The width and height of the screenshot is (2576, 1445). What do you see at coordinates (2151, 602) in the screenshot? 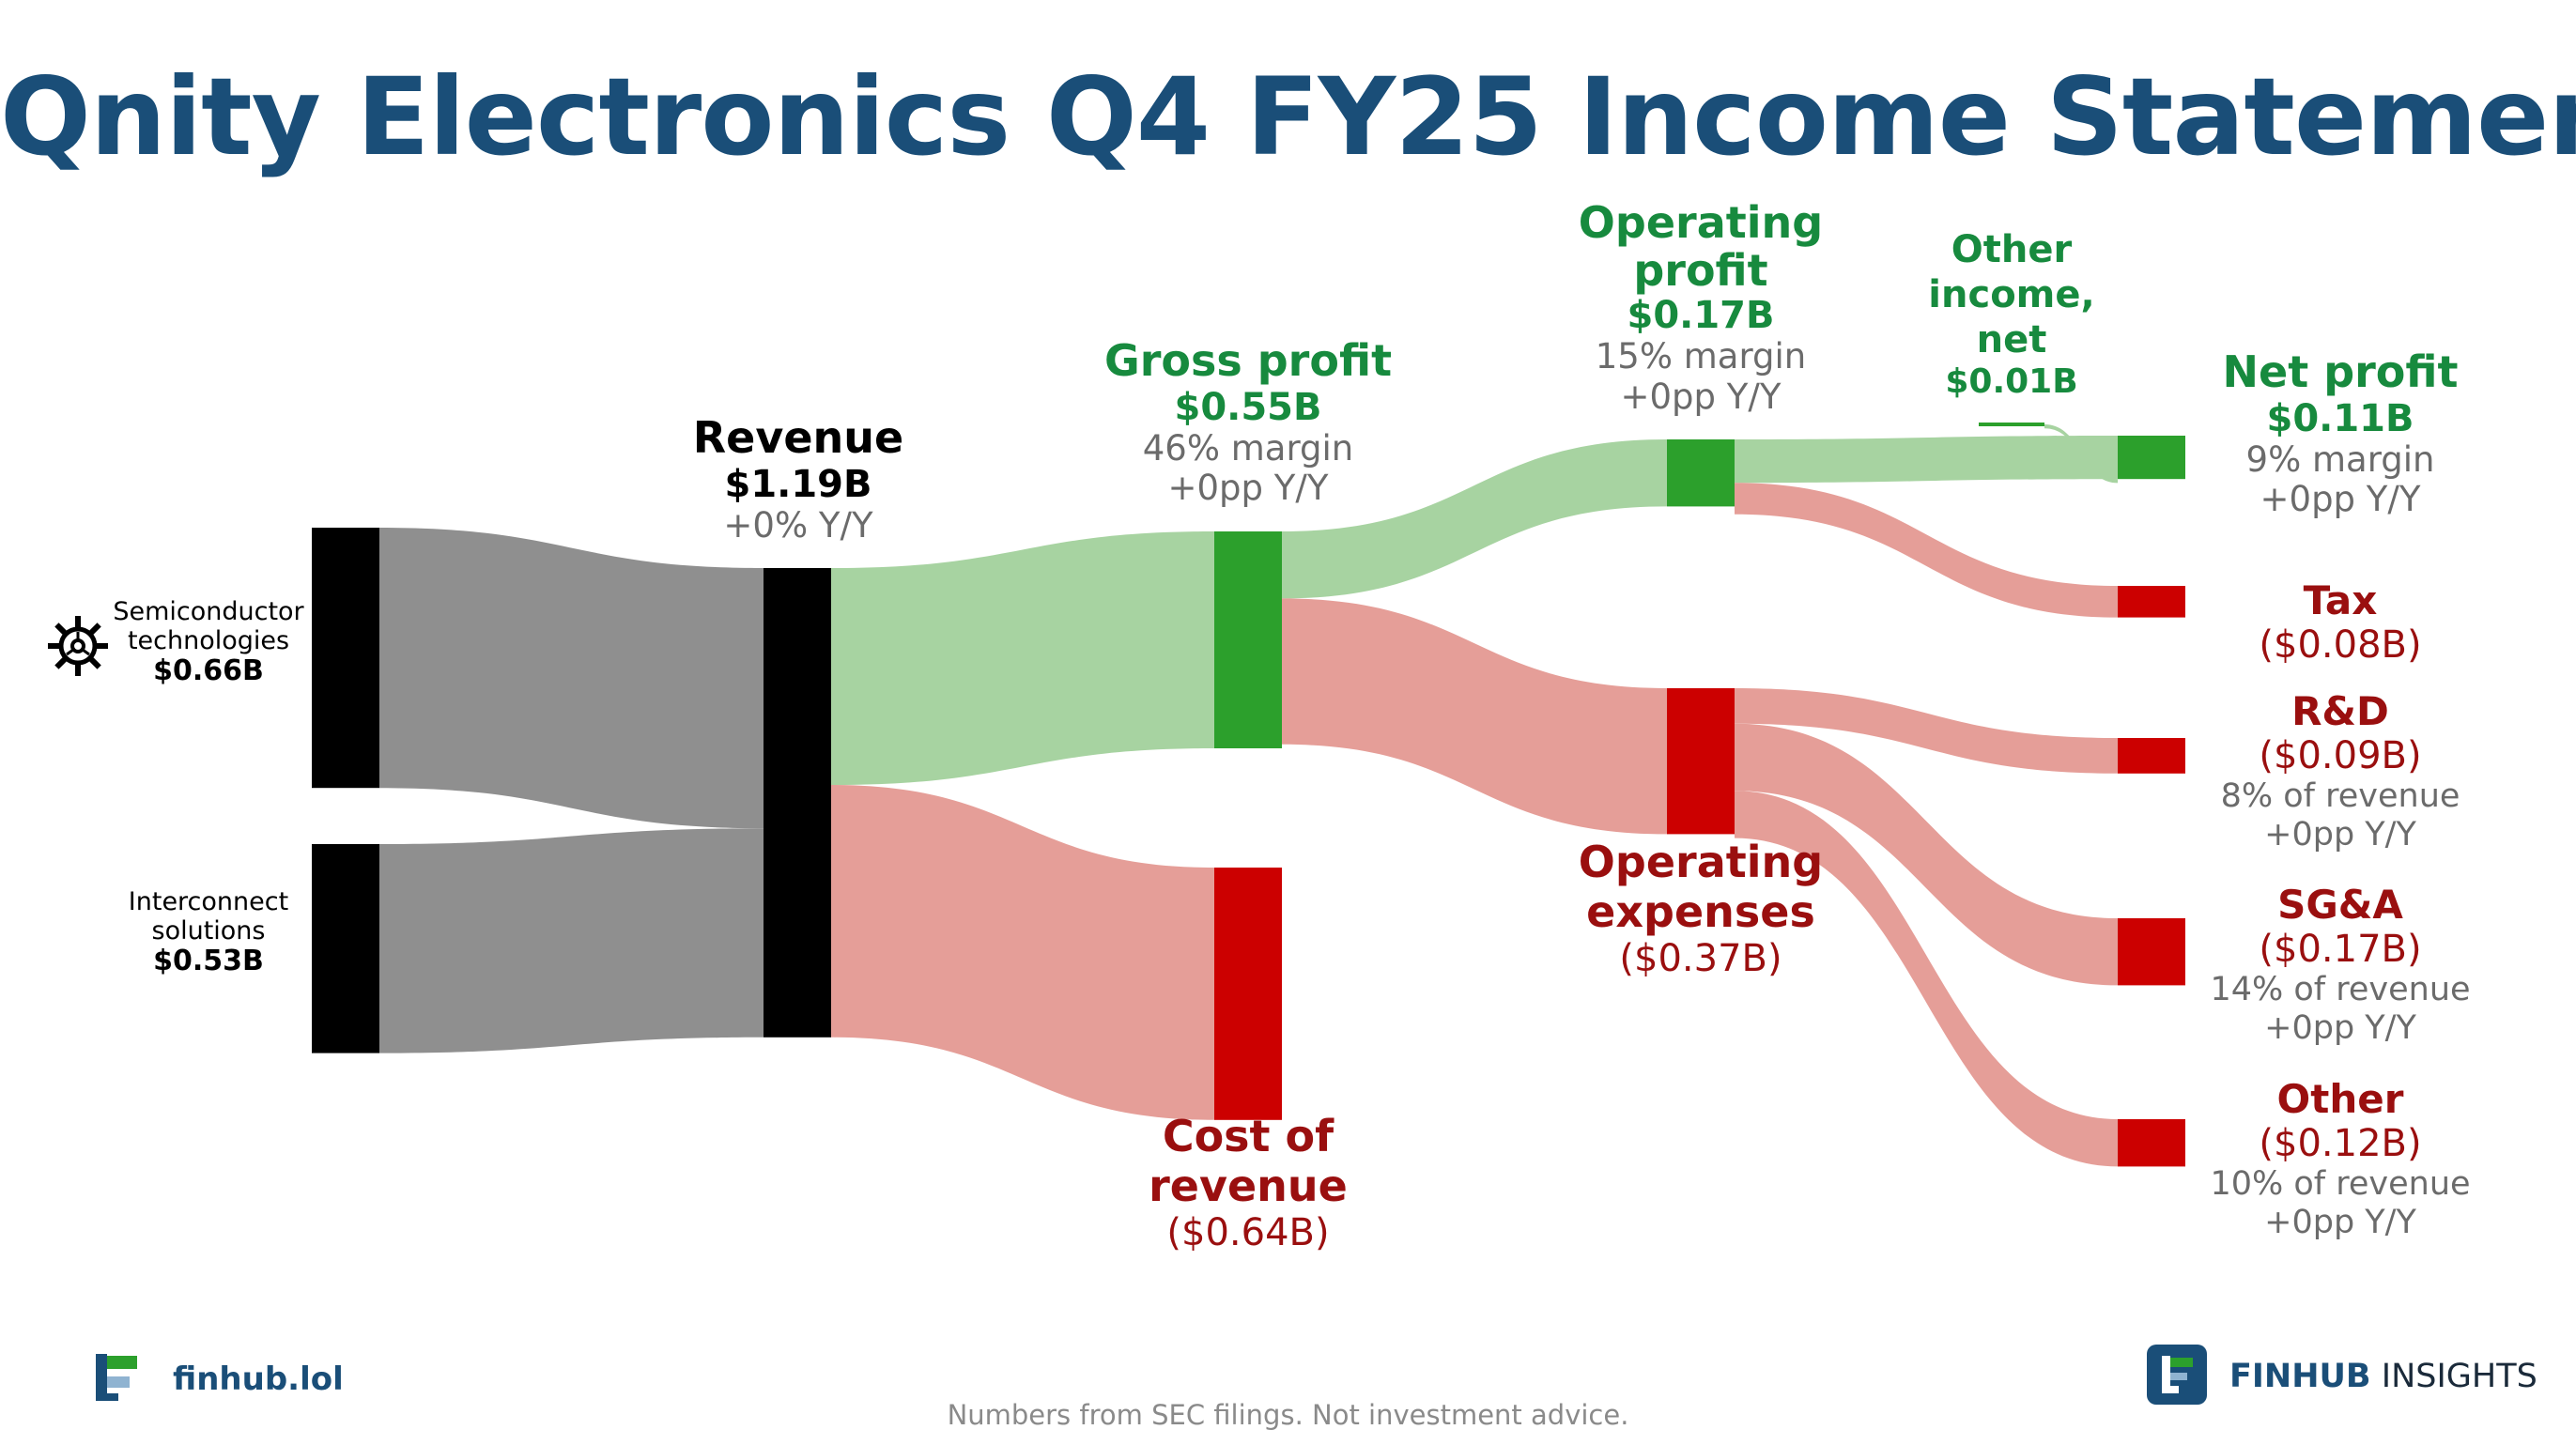
I see `node-tax` at bounding box center [2151, 602].